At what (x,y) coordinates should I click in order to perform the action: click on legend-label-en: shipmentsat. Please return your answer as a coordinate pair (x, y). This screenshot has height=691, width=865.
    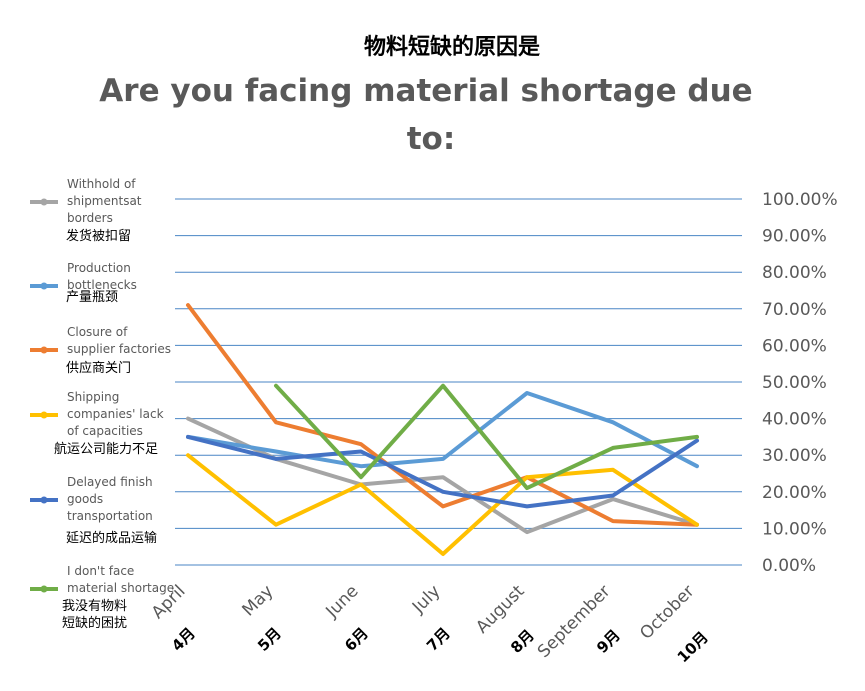
    Looking at the image, I should click on (104, 201).